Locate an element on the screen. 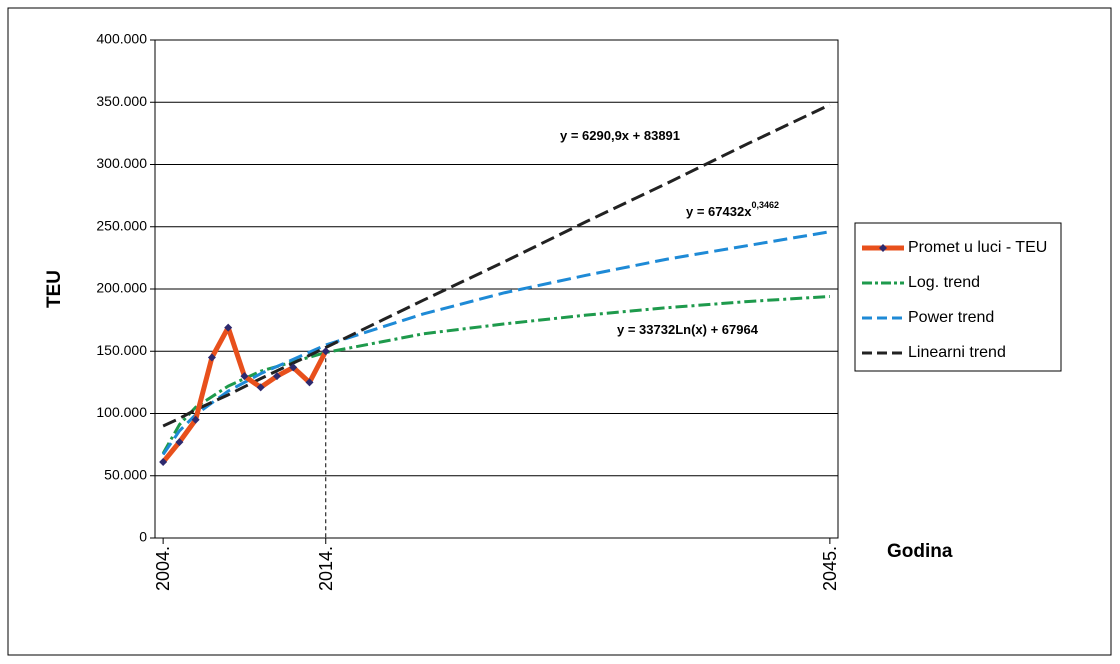 This screenshot has width=1120, height=664. equation-text: y = 6290,9x + 83891 is located at coordinates (620, 135).